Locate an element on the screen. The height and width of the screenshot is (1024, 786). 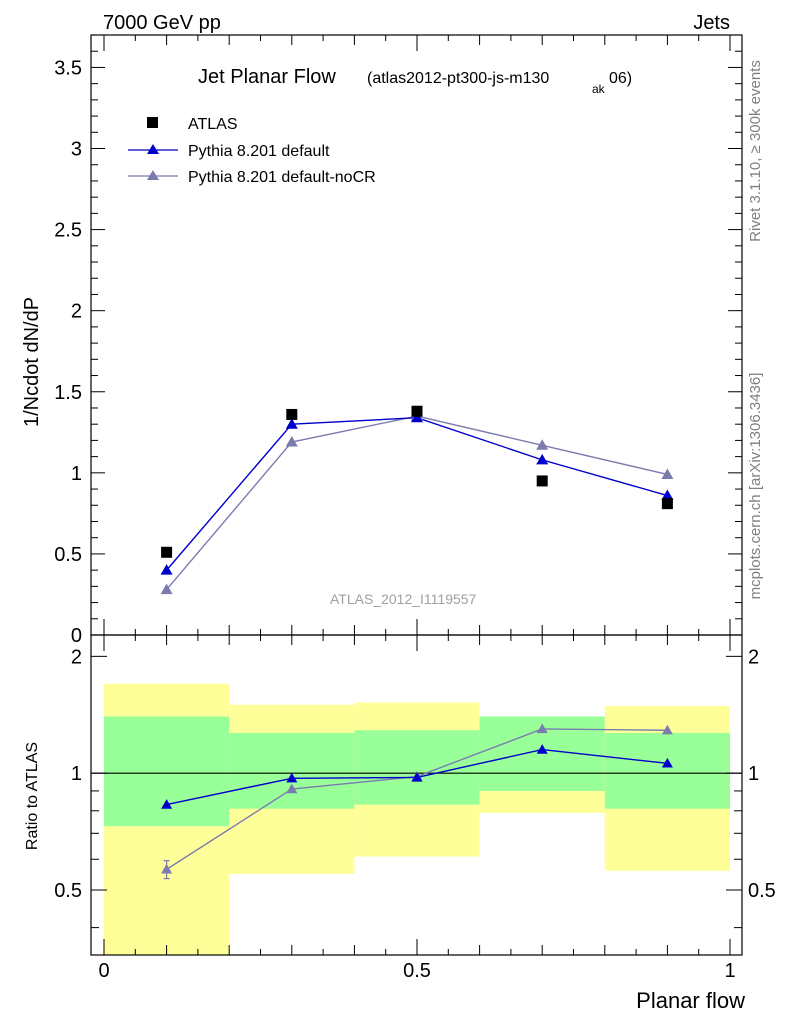
legend-label-nocr: Pythia 8.201 default-noCR is located at coordinates (282, 177).